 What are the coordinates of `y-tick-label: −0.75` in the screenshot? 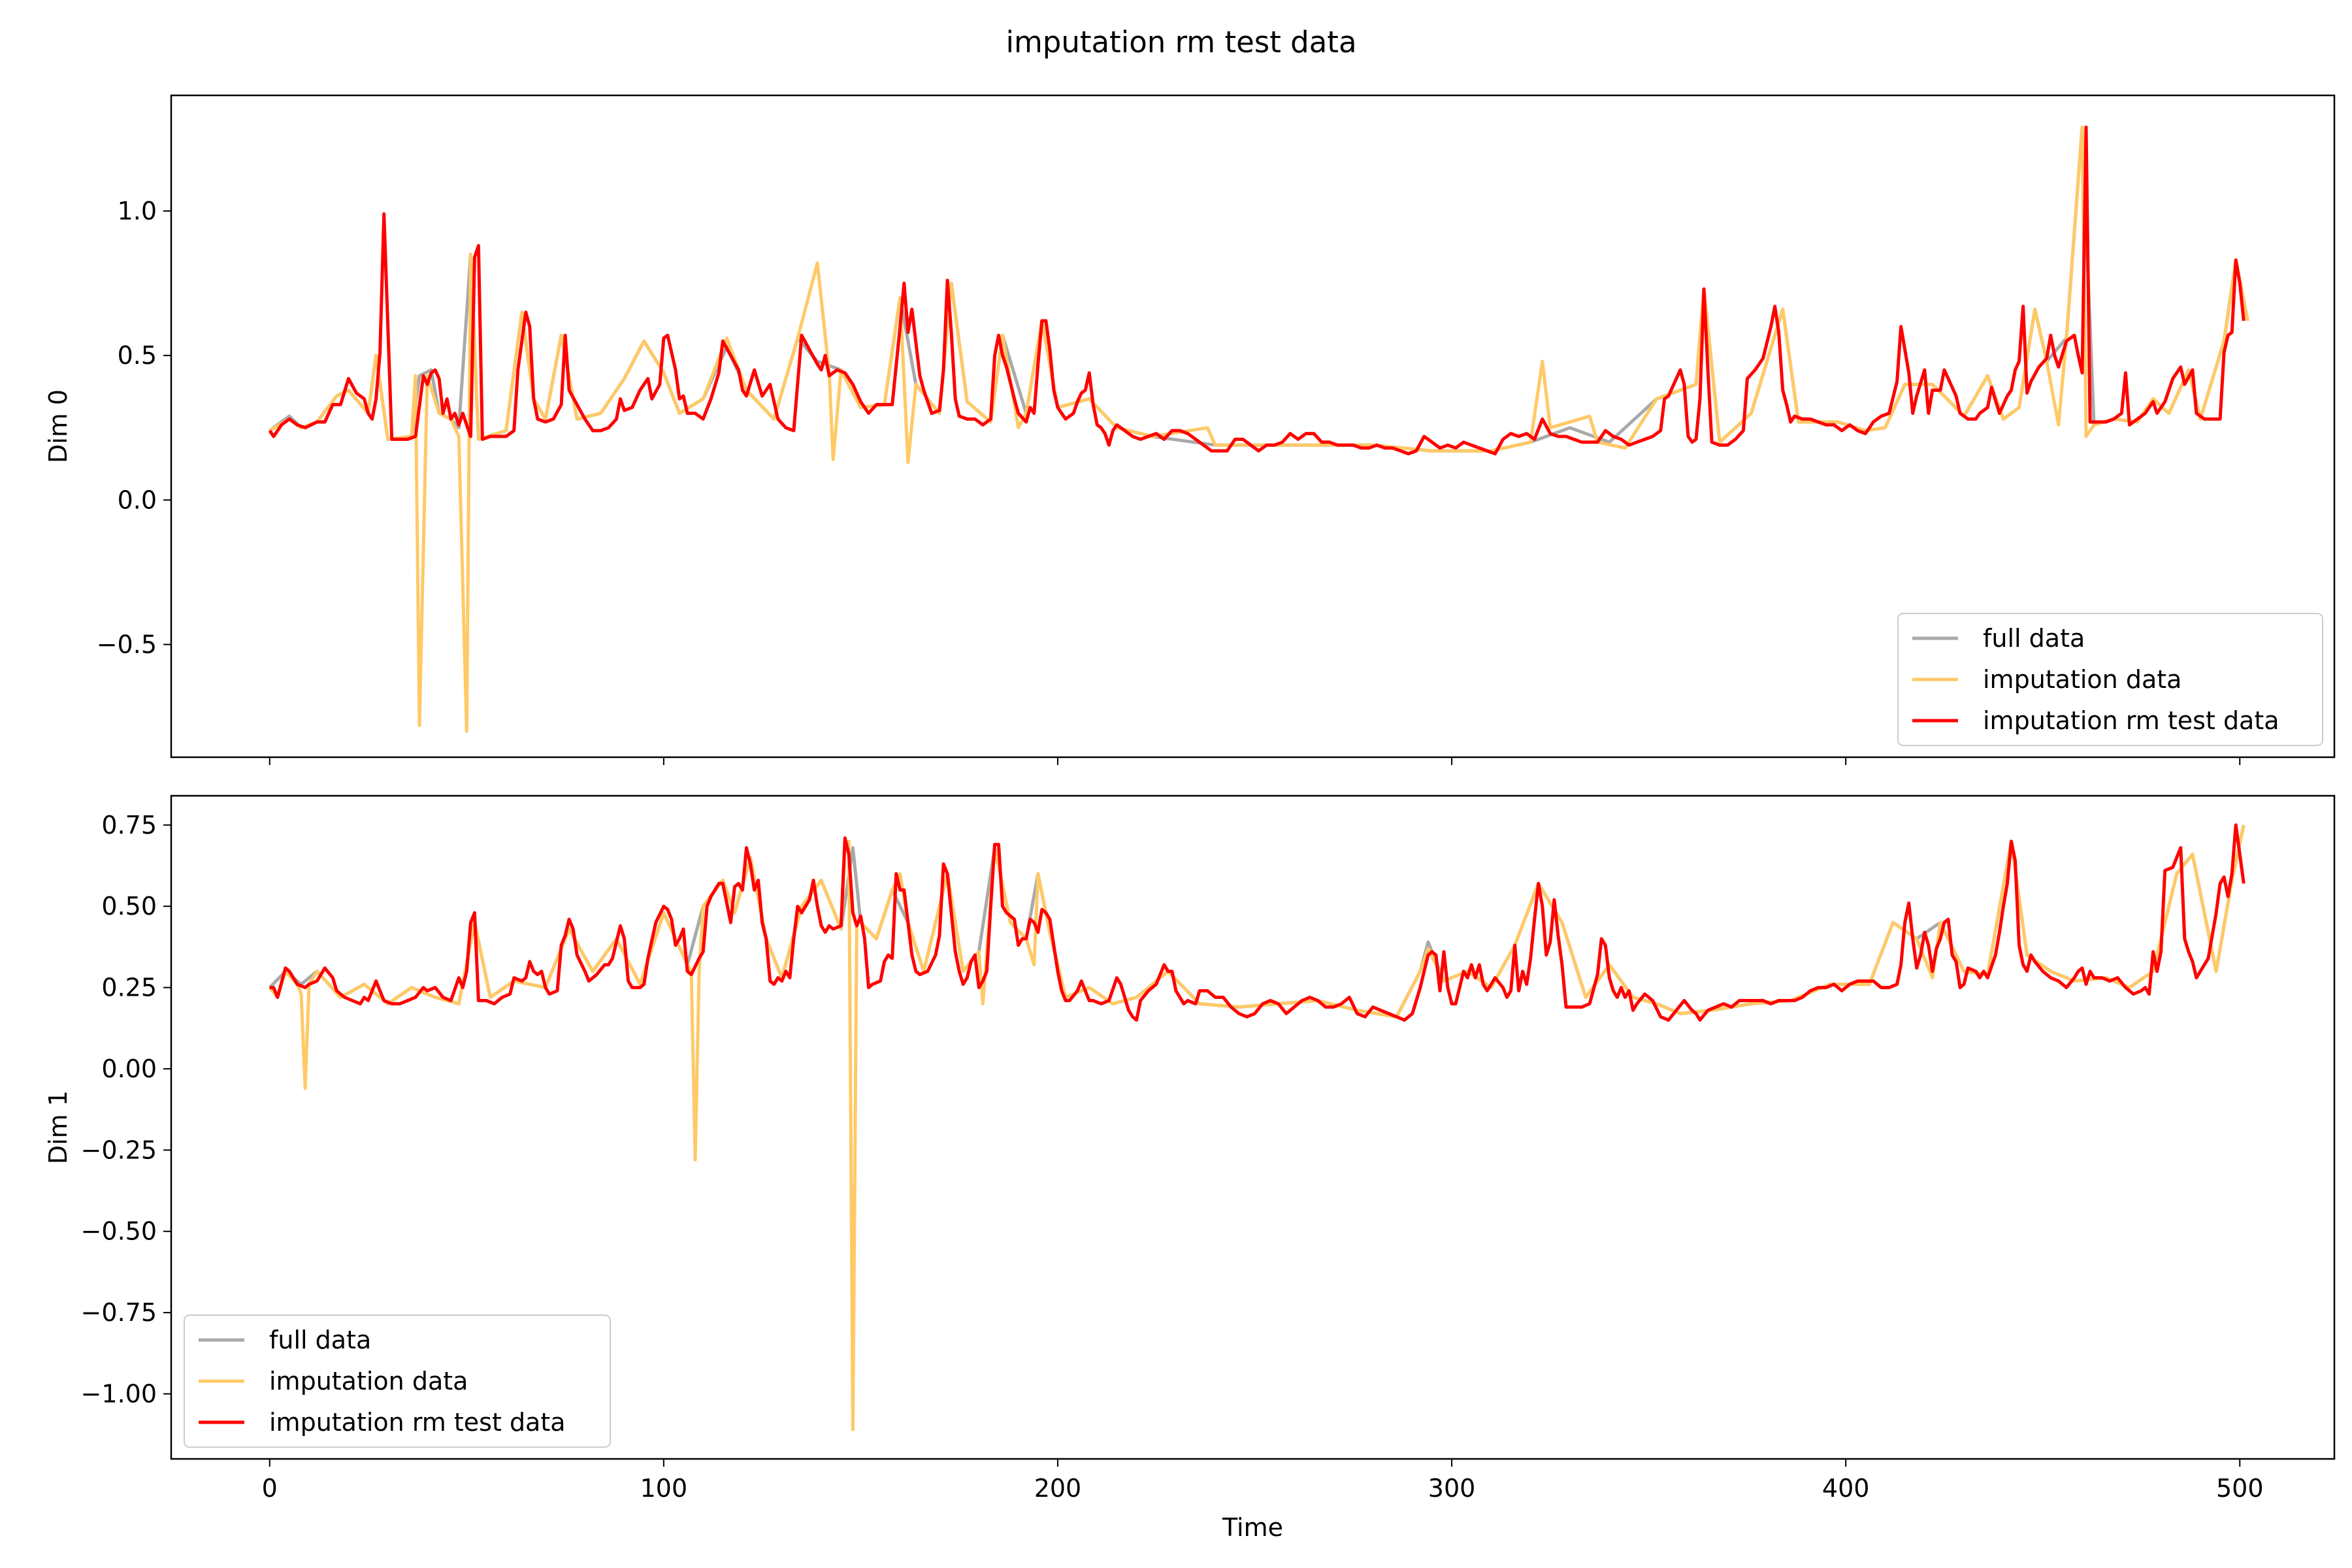 It's located at (119, 1312).